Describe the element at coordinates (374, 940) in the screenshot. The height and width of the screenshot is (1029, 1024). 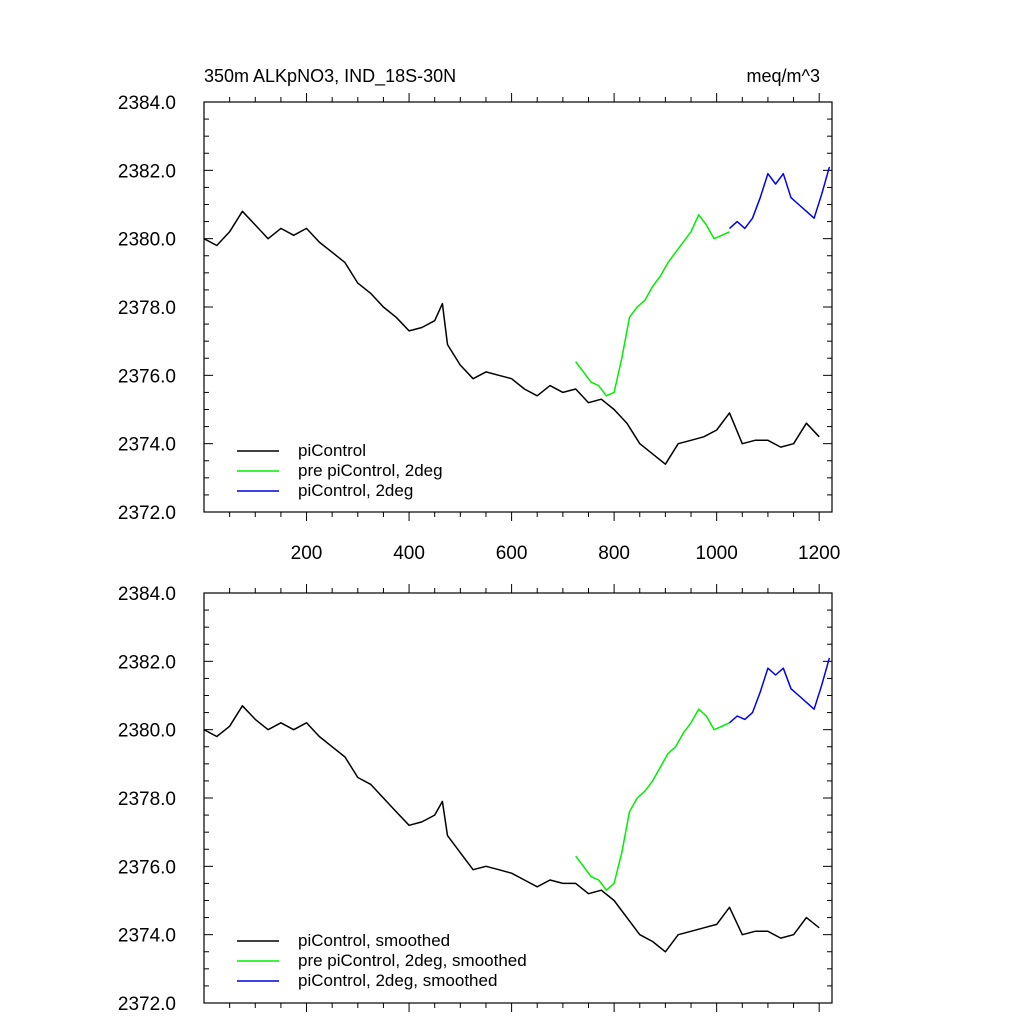
I see `legend-label: piControl, smoothed` at that location.